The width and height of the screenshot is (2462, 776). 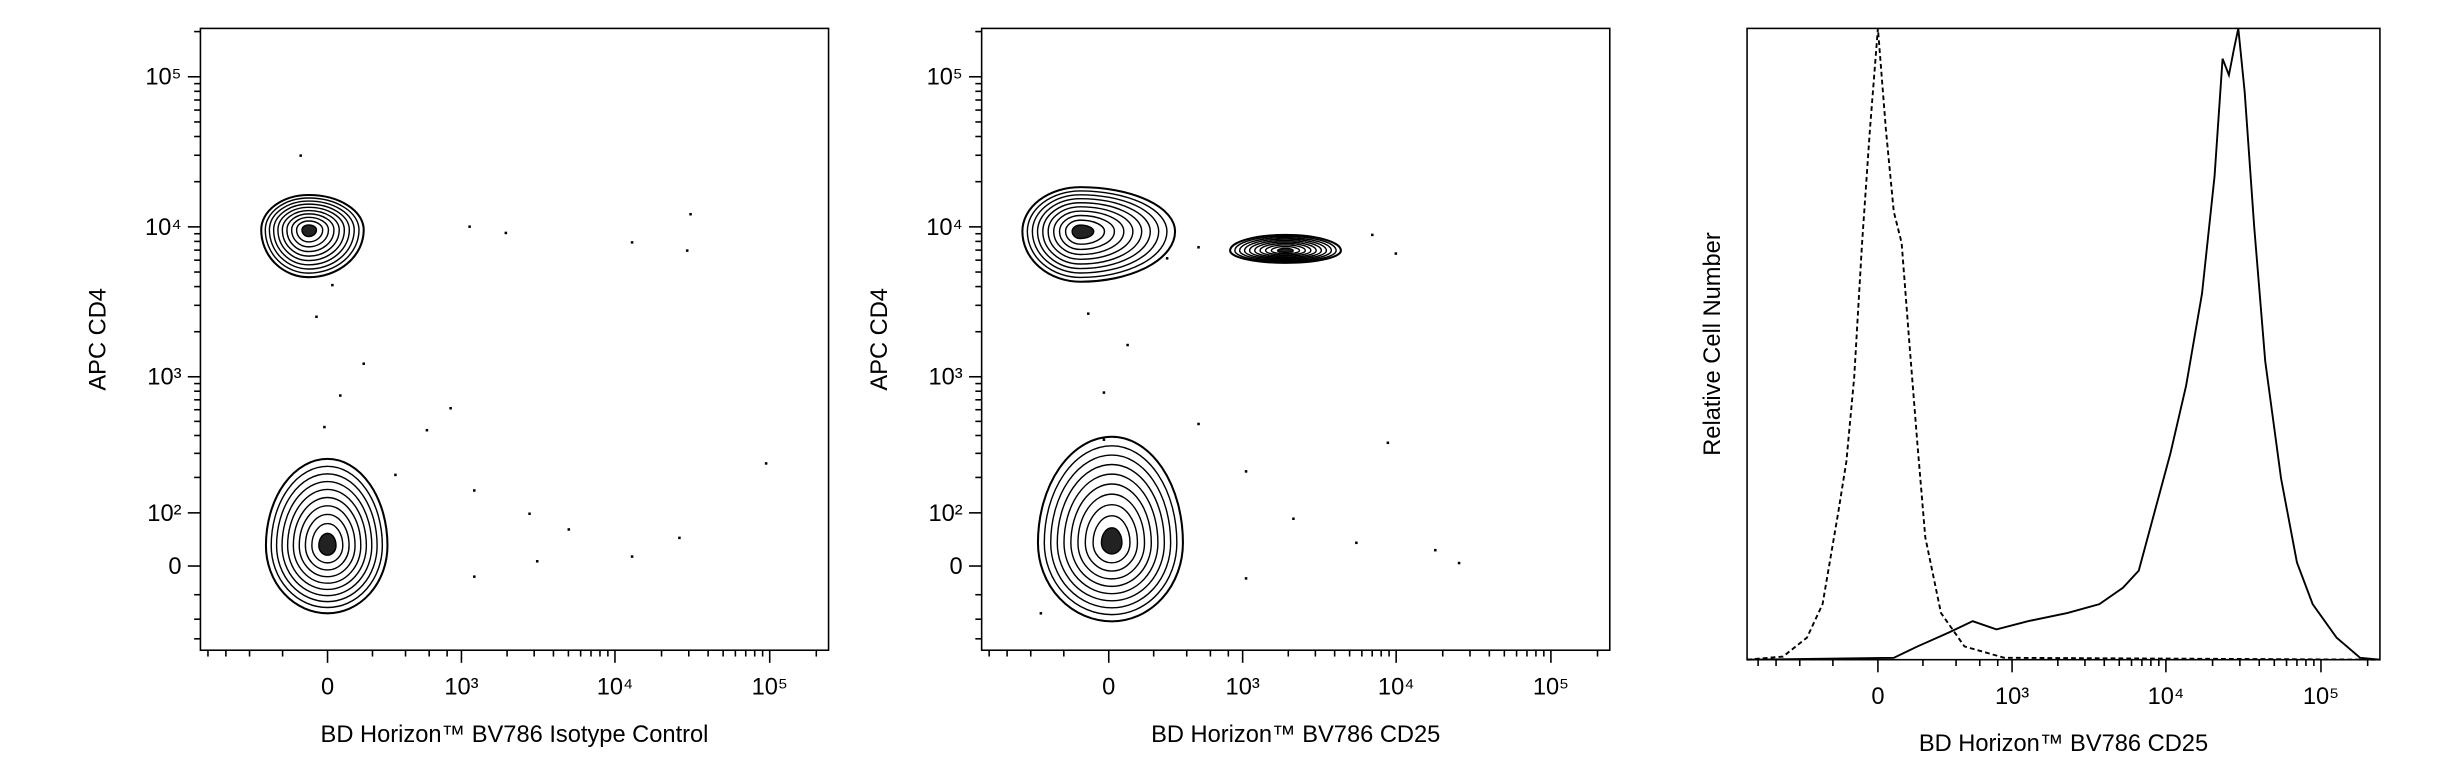 What do you see at coordinates (946, 378) in the screenshot?
I see `y-tick-label: 10³` at bounding box center [946, 378].